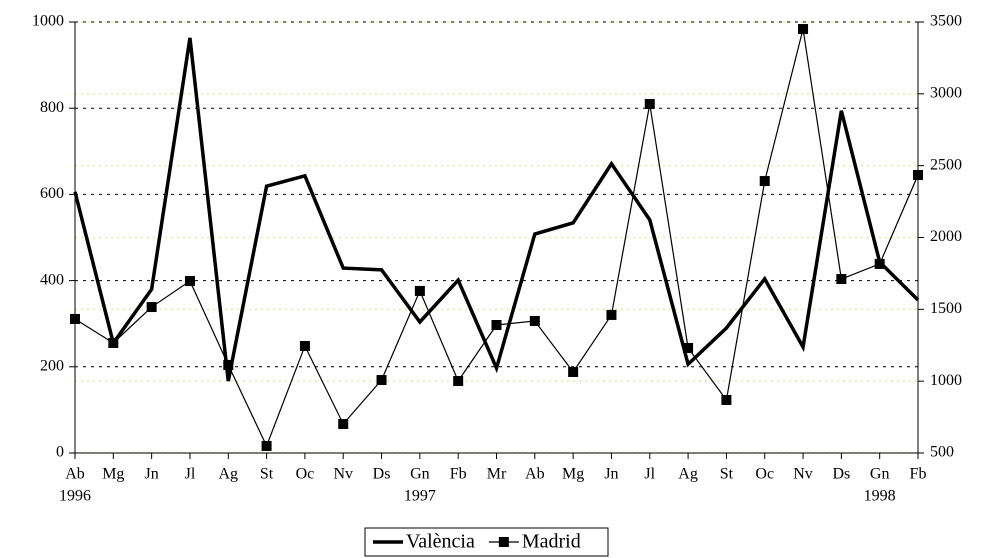  Describe the element at coordinates (946, 21) in the screenshot. I see `y2-tick-label: 3500` at that location.